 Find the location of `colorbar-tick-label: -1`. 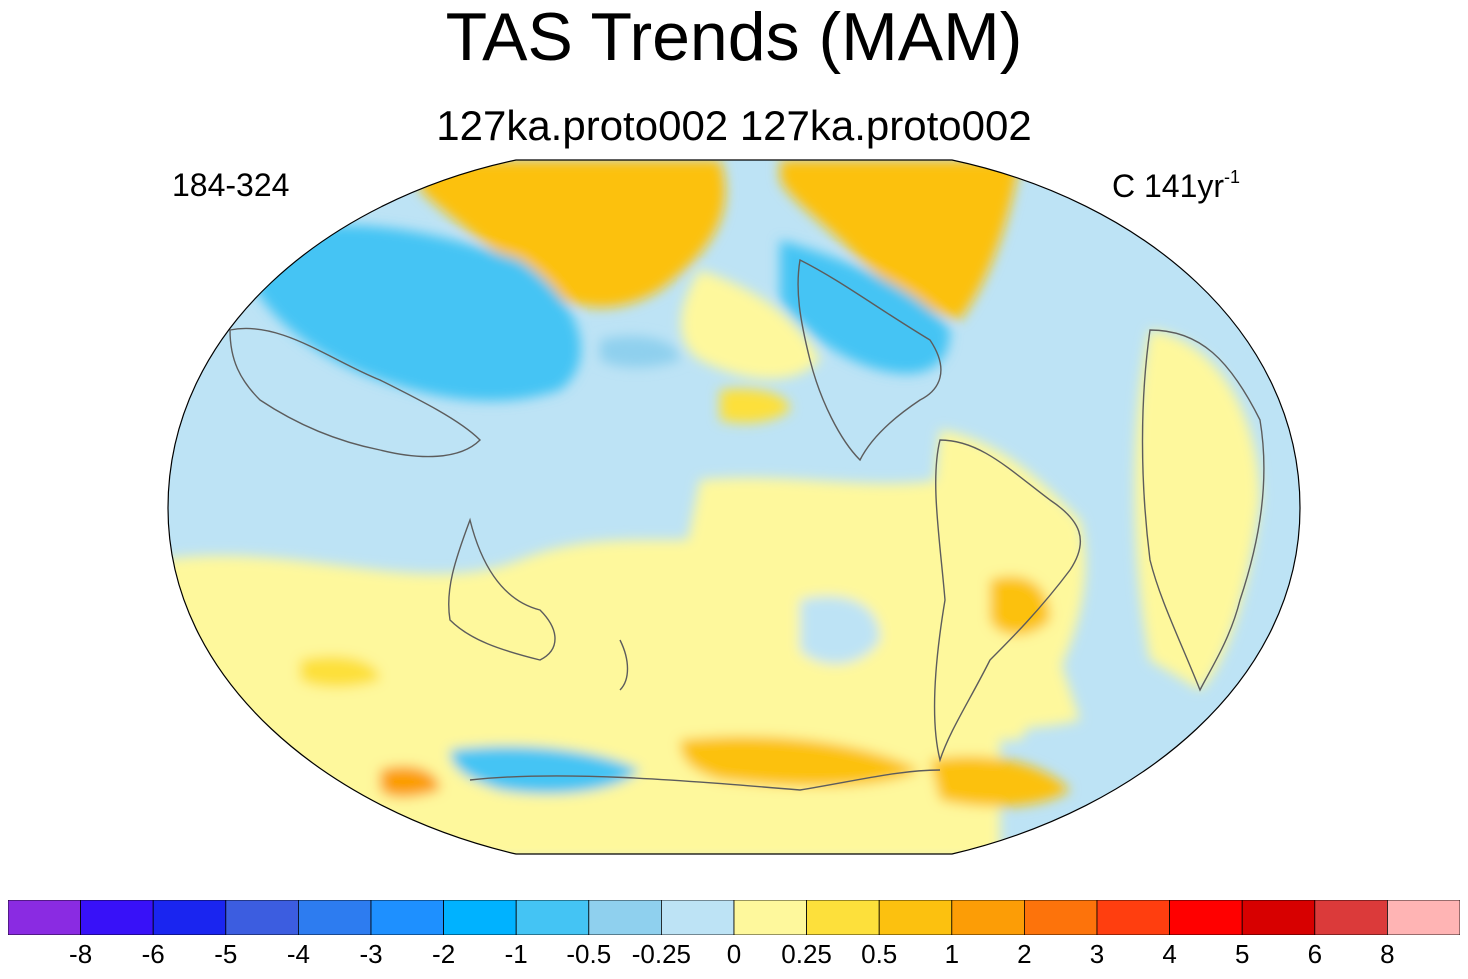

colorbar-tick-label: -1 is located at coordinates (516, 954).